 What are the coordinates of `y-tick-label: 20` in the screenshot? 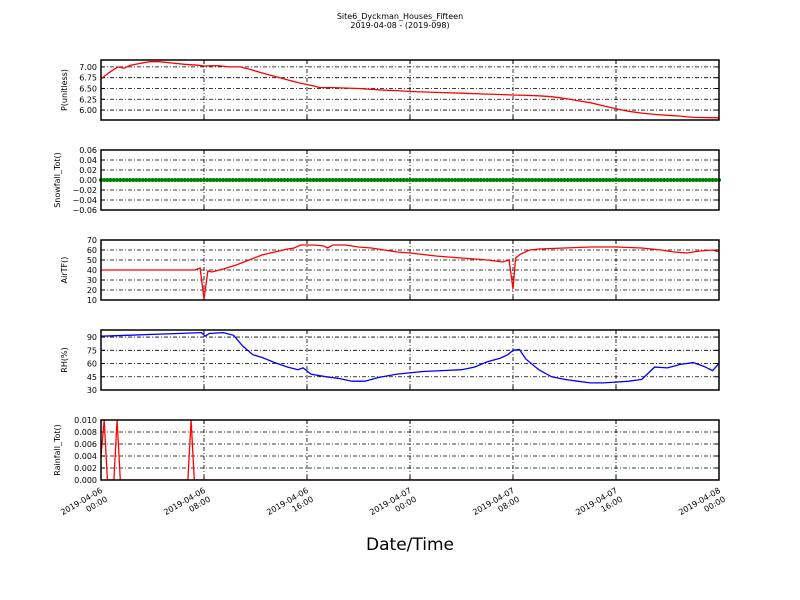 It's located at (92, 290).